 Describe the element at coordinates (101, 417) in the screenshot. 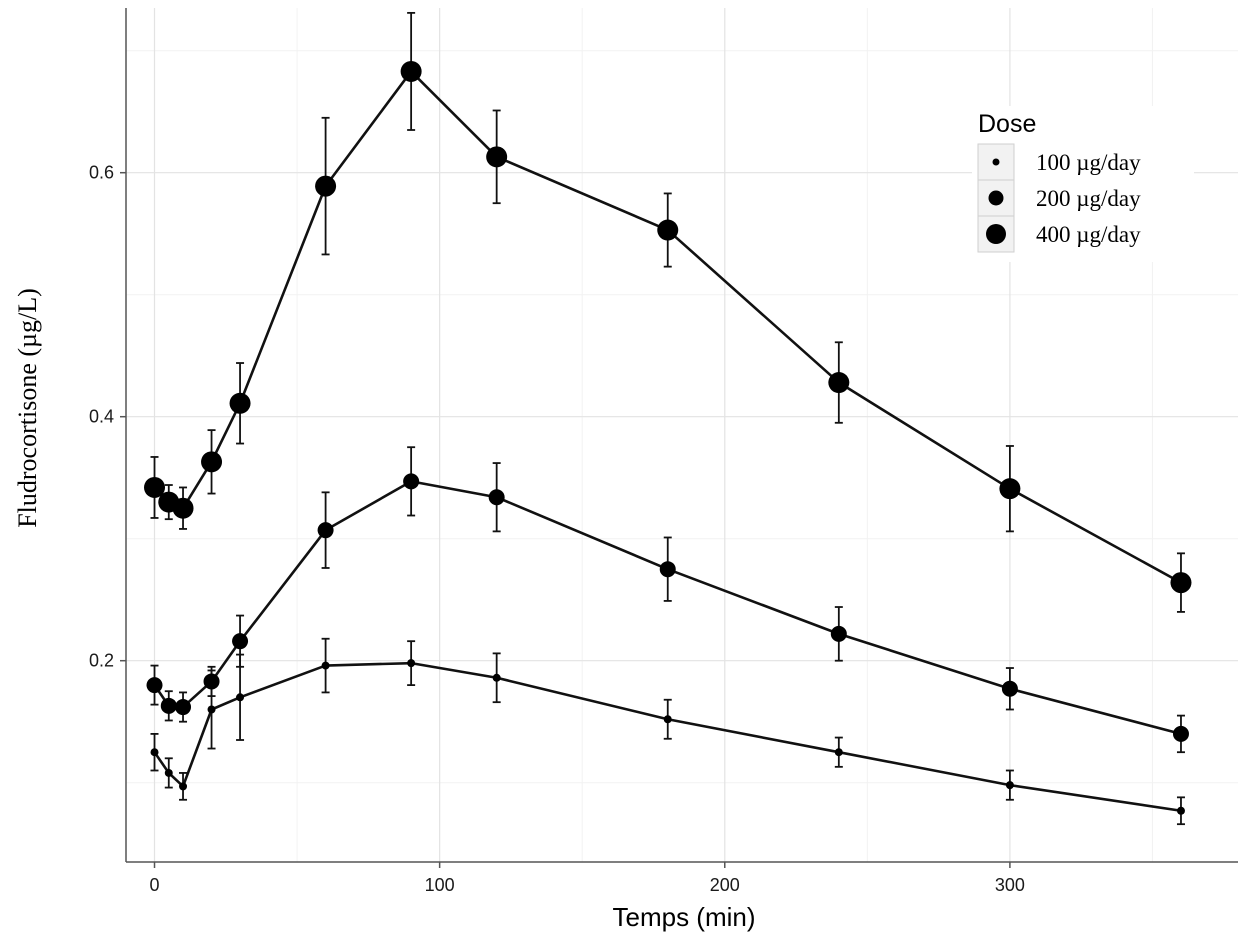

I see `y-tick-label: 0.4` at that location.